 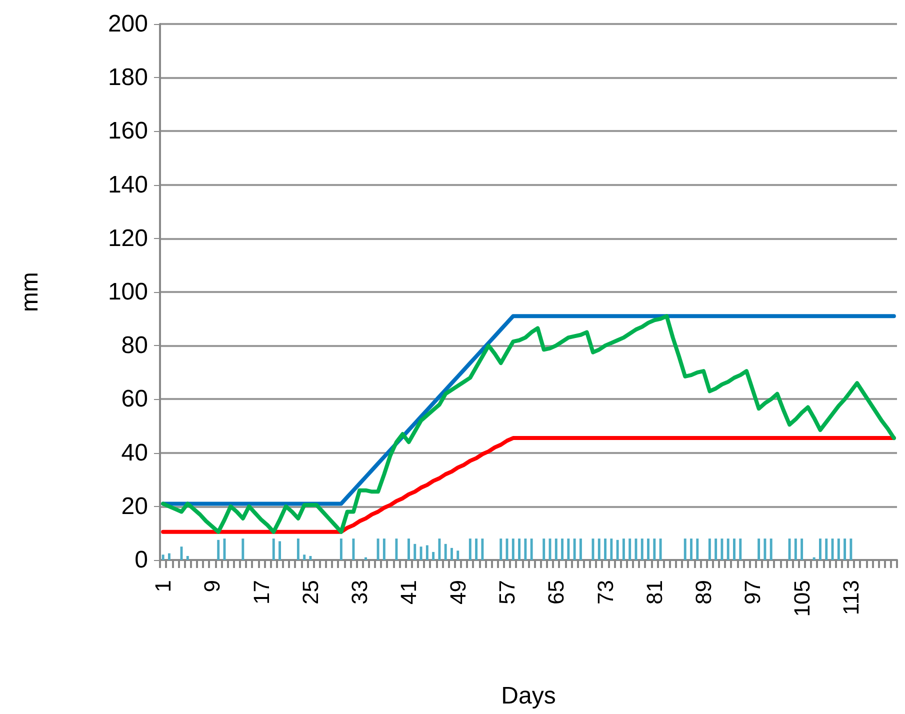 I want to click on y-tick-label: 140, so click(x=128, y=184).